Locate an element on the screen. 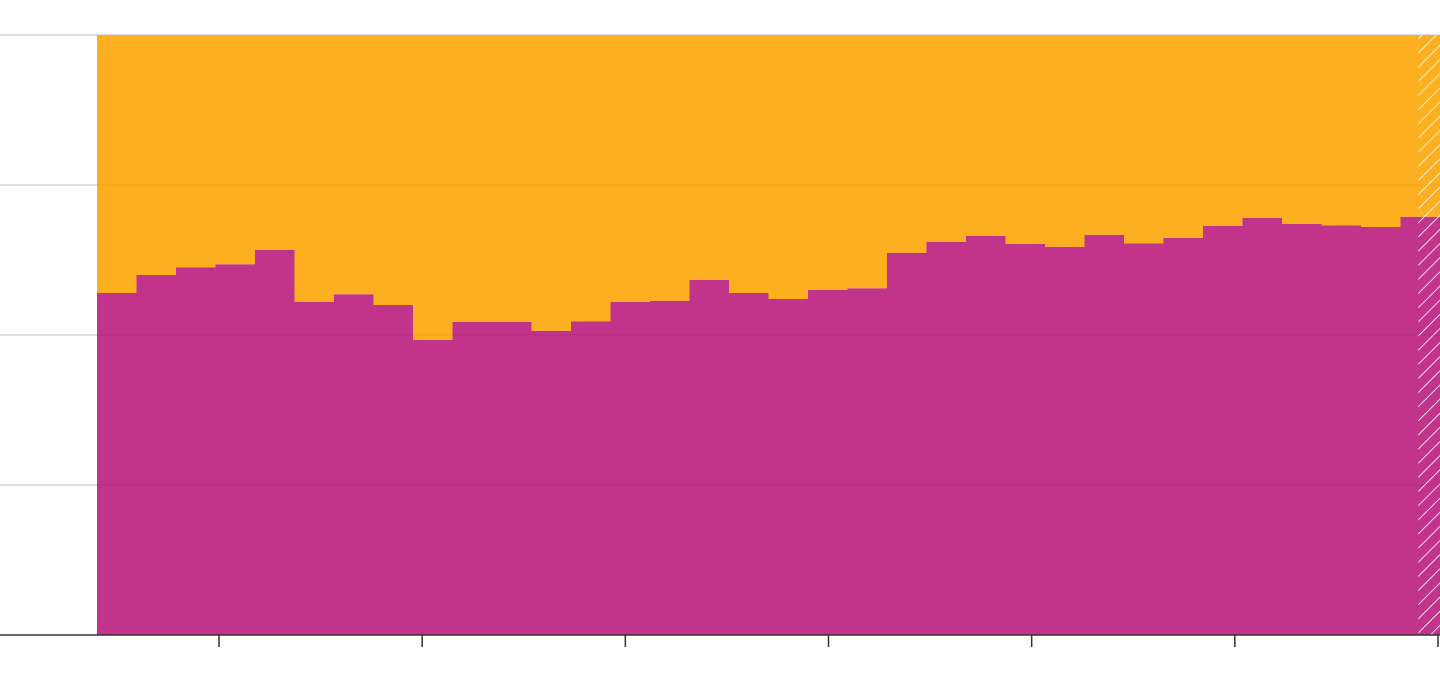 This screenshot has width=1440, height=700. x-axis is located at coordinates (720, 640).